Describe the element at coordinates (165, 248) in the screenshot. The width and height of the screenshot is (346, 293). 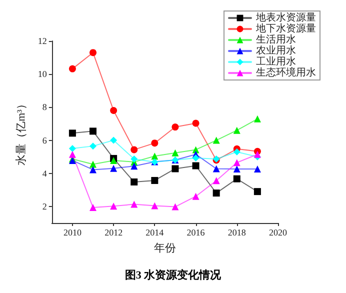
I see `x-axis-title: 年份` at that location.